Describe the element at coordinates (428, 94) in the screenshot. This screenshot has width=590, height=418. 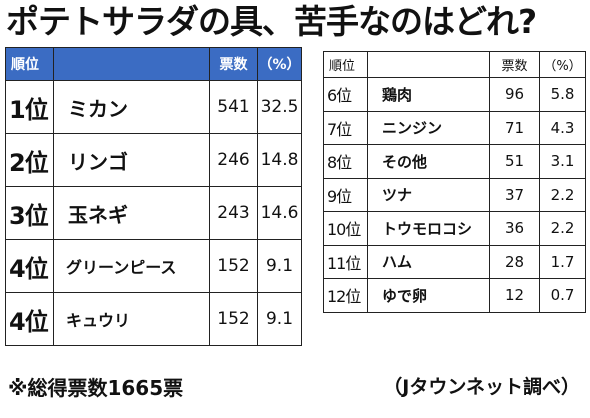
I see `item-cell: 鶏肉` at that location.